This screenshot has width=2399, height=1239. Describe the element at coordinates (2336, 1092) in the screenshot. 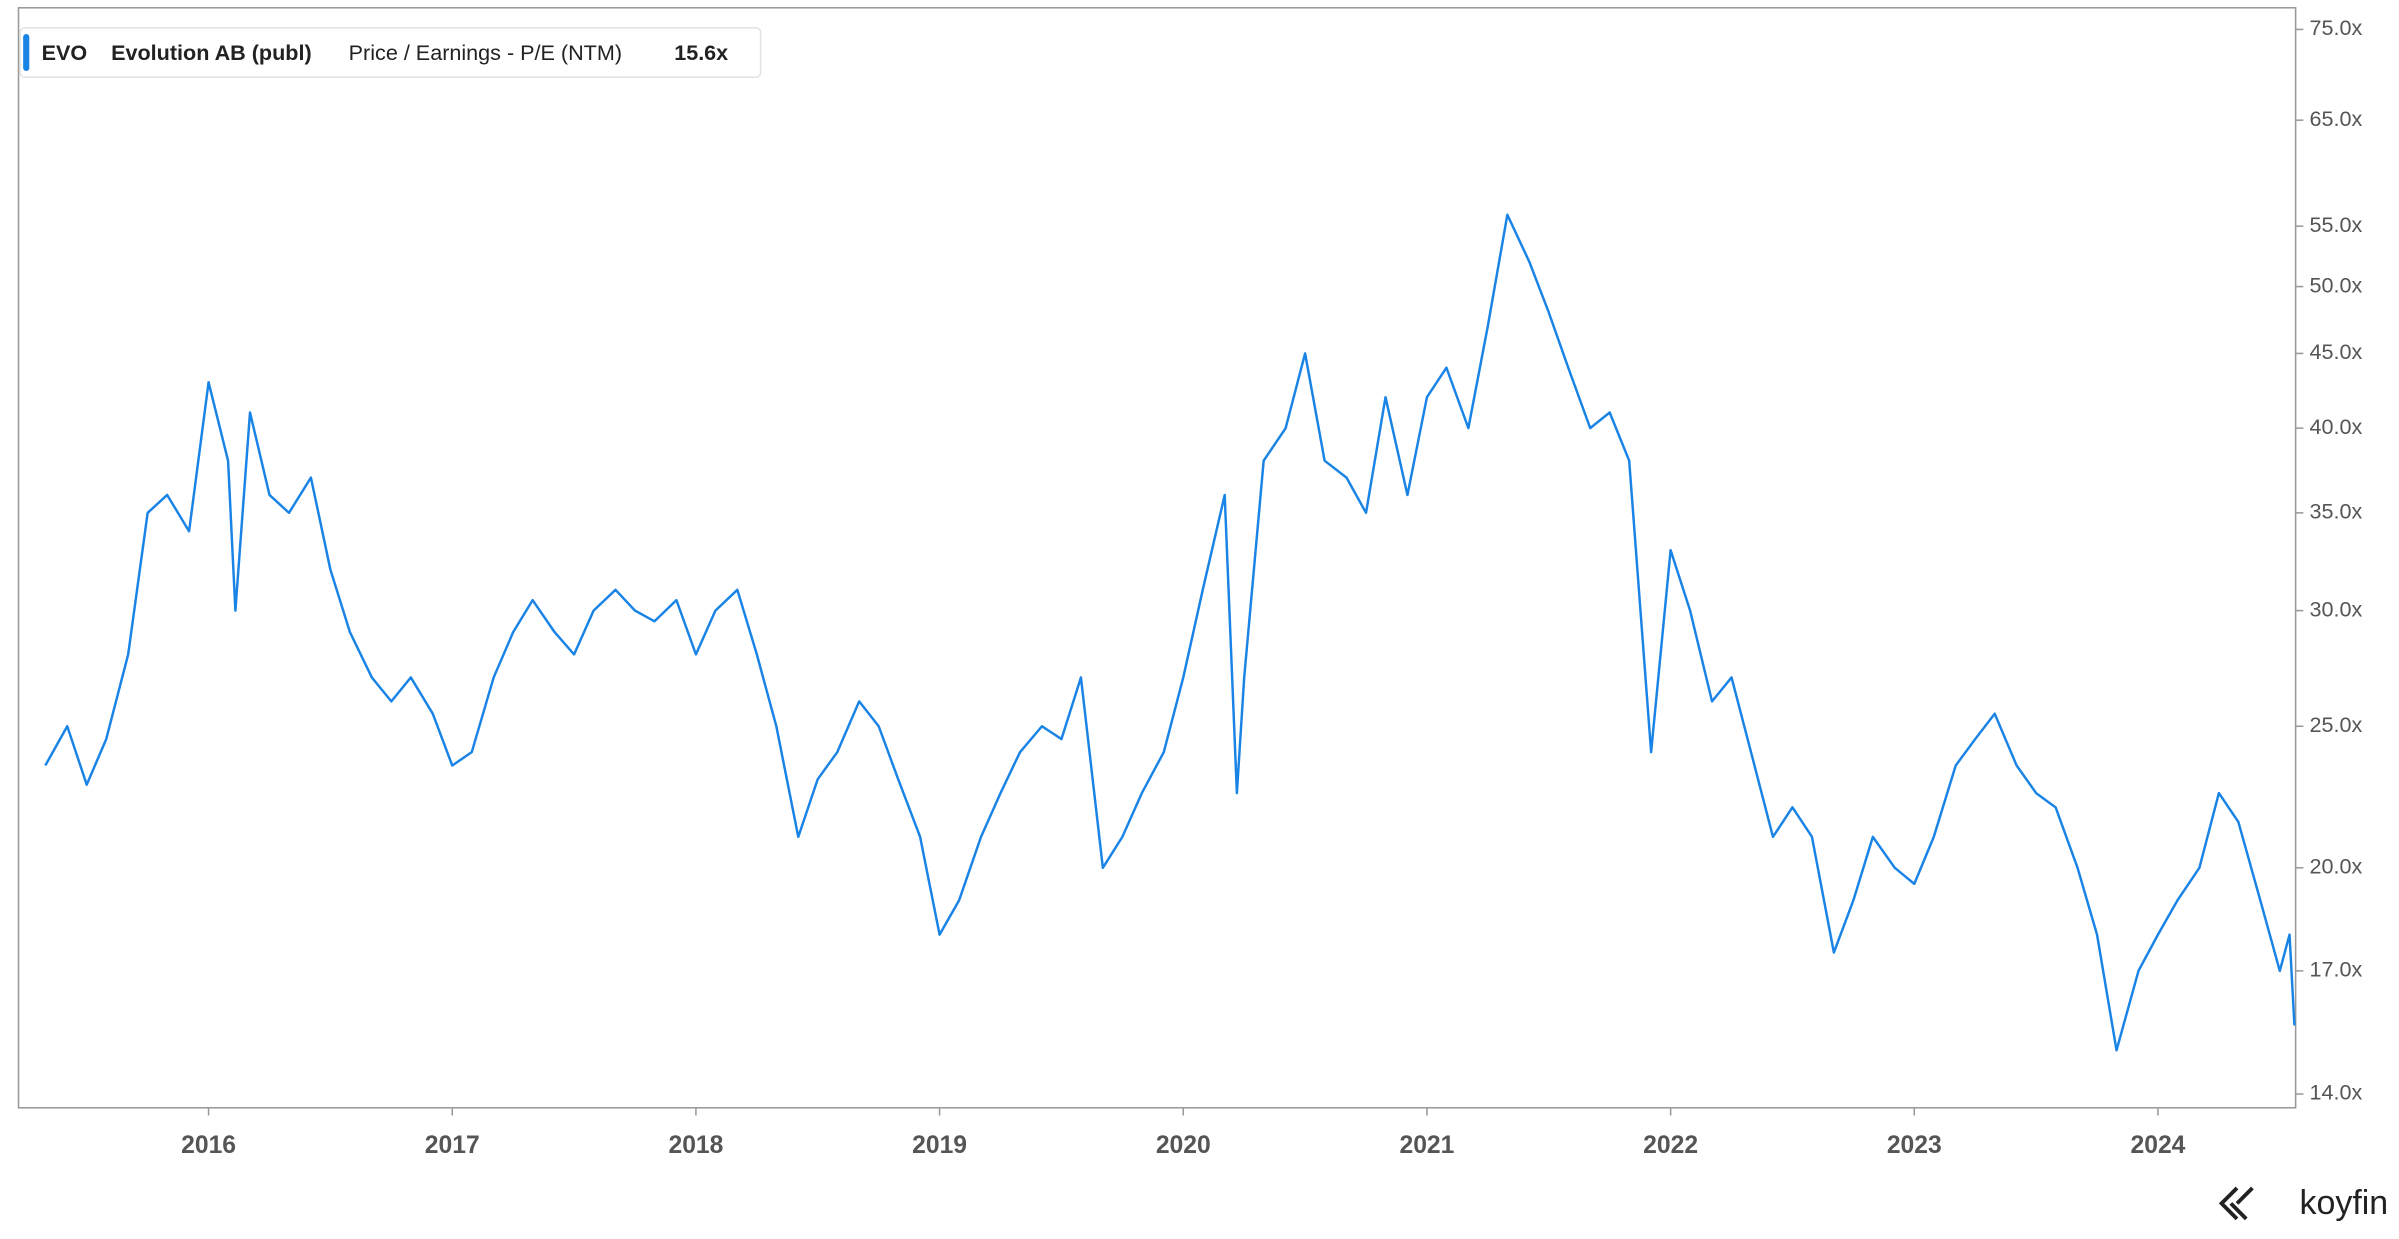

I see `y-tick-label: 14.0x` at that location.